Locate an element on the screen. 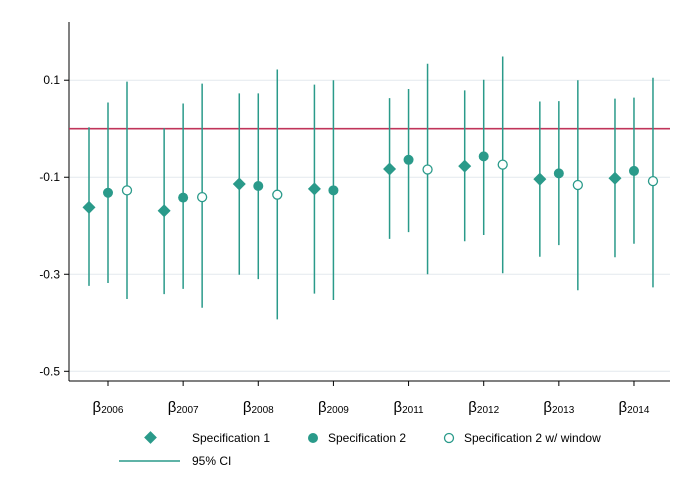 The image size is (679, 497). legend-label-ci: 95% CI is located at coordinates (211, 461).